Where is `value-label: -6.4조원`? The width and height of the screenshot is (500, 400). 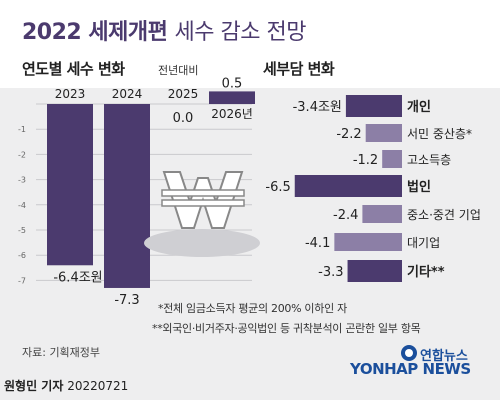
value-label: -6.4조원 is located at coordinates (77, 277).